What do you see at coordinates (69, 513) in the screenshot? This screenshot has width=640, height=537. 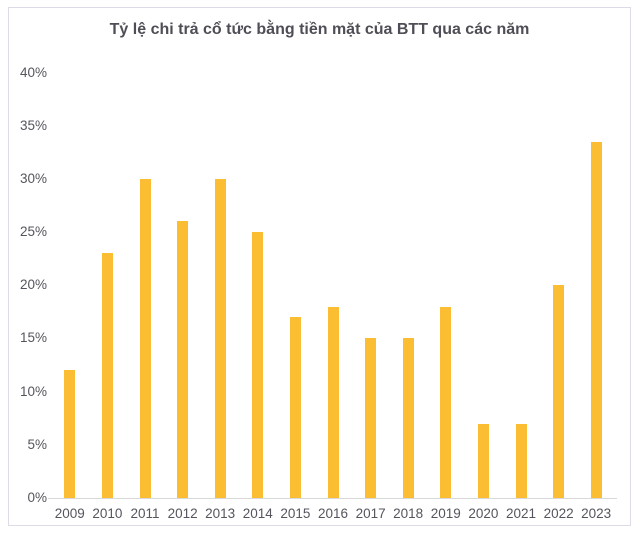 I see `x-tick-label-2009: 2009` at bounding box center [69, 513].